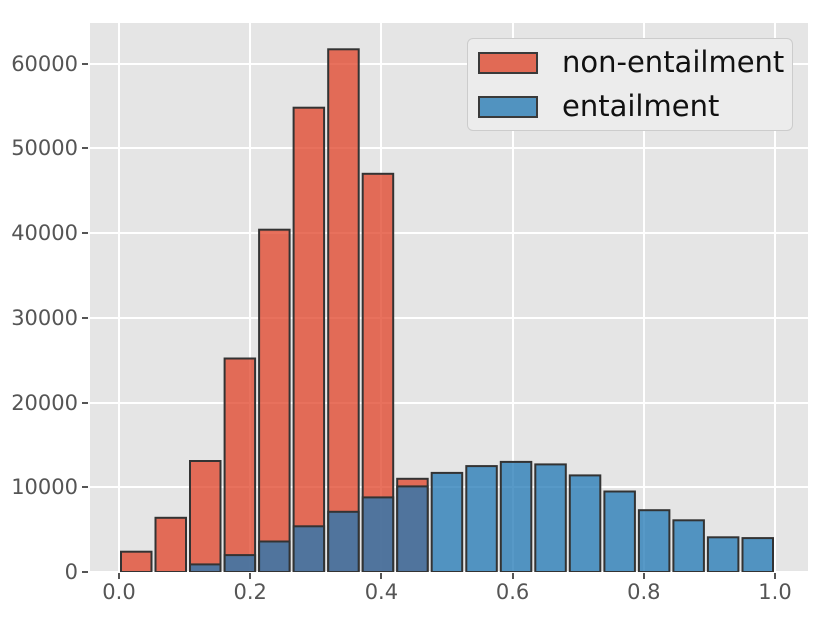 The height and width of the screenshot is (623, 830). I want to click on x-tick-label: 0.4, so click(381, 592).